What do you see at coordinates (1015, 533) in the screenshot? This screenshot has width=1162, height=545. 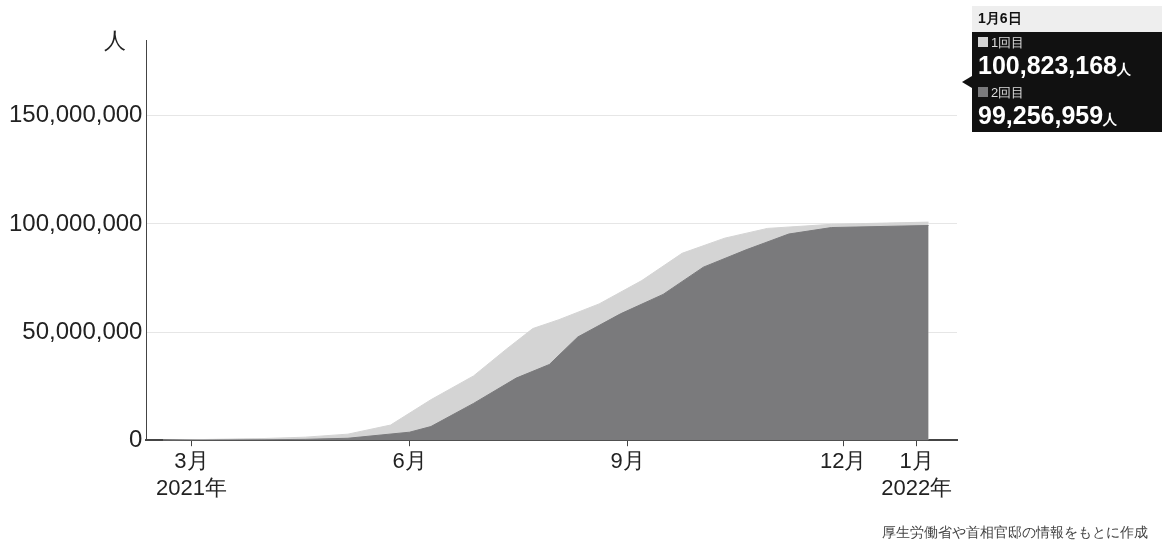 I see `text: 厚生労働省や首相官邸の情報をもとに作成` at bounding box center [1015, 533].